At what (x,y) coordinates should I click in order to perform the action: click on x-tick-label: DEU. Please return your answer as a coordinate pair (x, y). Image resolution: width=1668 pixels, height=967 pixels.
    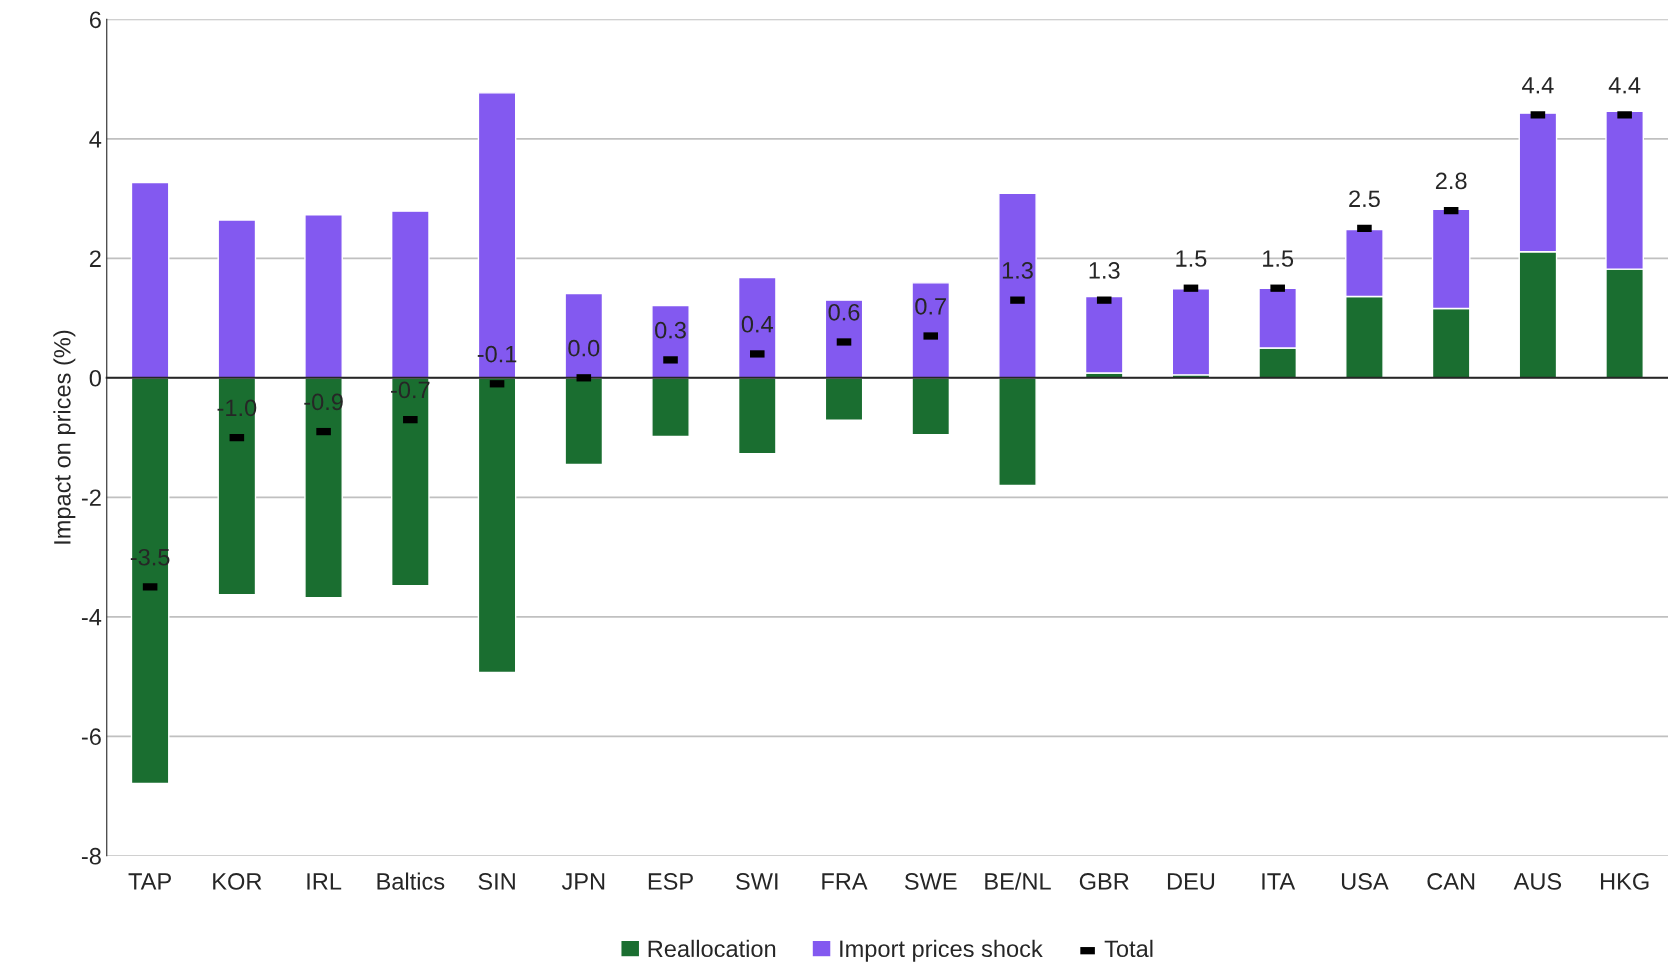
    Looking at the image, I should click on (1191, 881).